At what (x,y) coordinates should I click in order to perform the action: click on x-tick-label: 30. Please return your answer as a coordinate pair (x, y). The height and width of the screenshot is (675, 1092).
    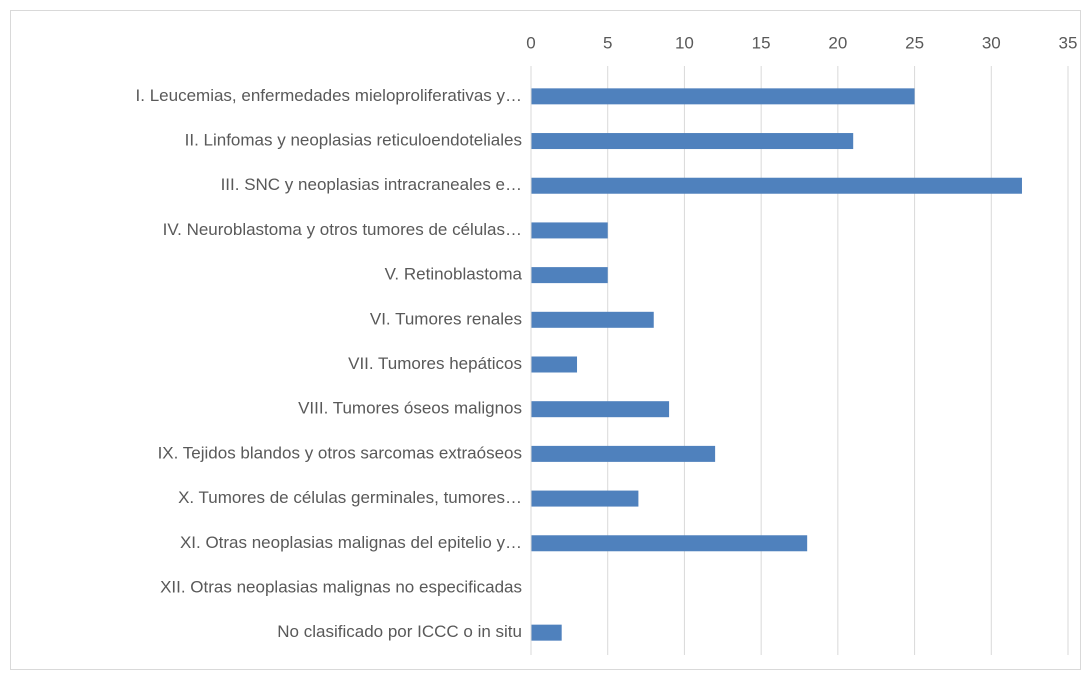
    Looking at the image, I should click on (991, 42).